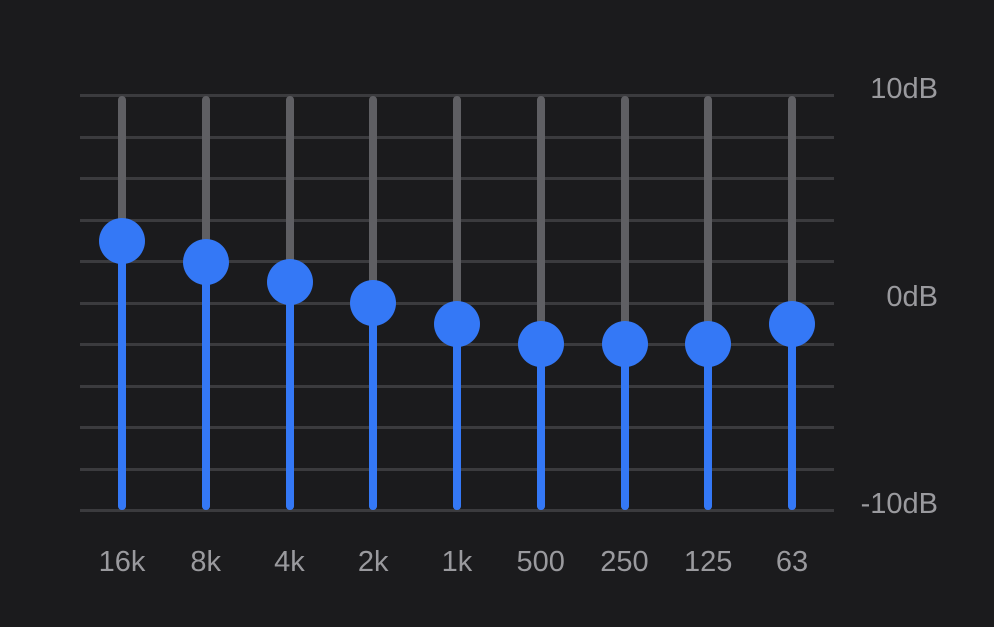 The image size is (994, 627). I want to click on db-max-label: 10dB, so click(904, 89).